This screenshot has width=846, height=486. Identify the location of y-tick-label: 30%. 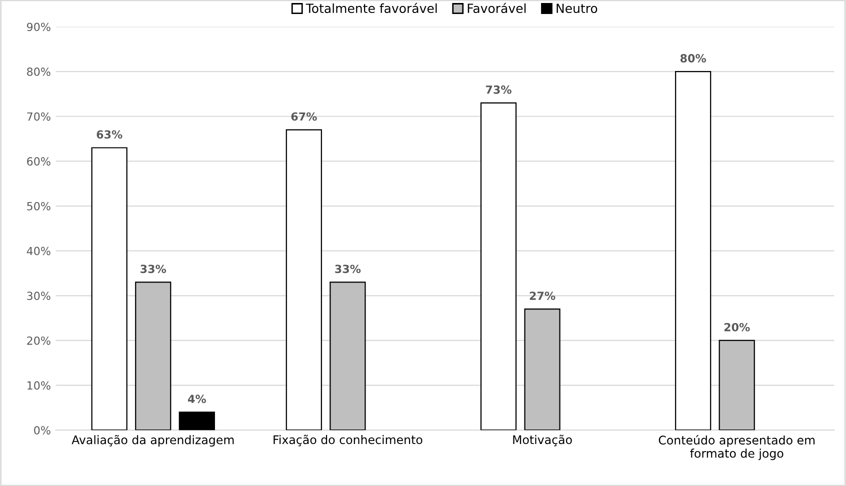
(38, 296).